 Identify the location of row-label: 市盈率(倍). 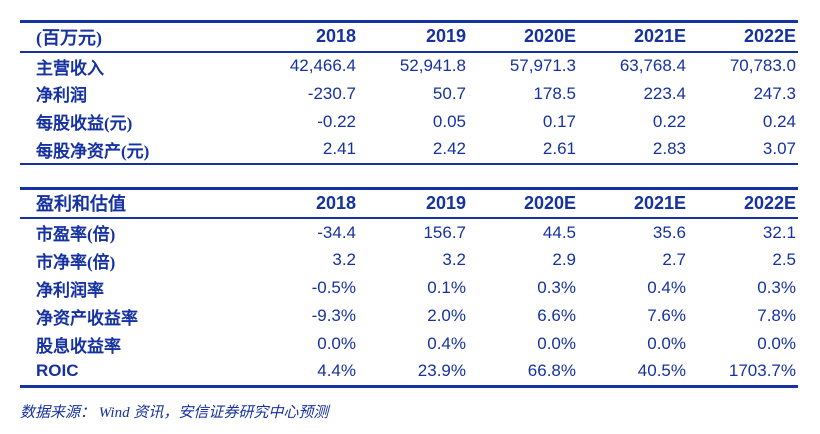
(76, 234).